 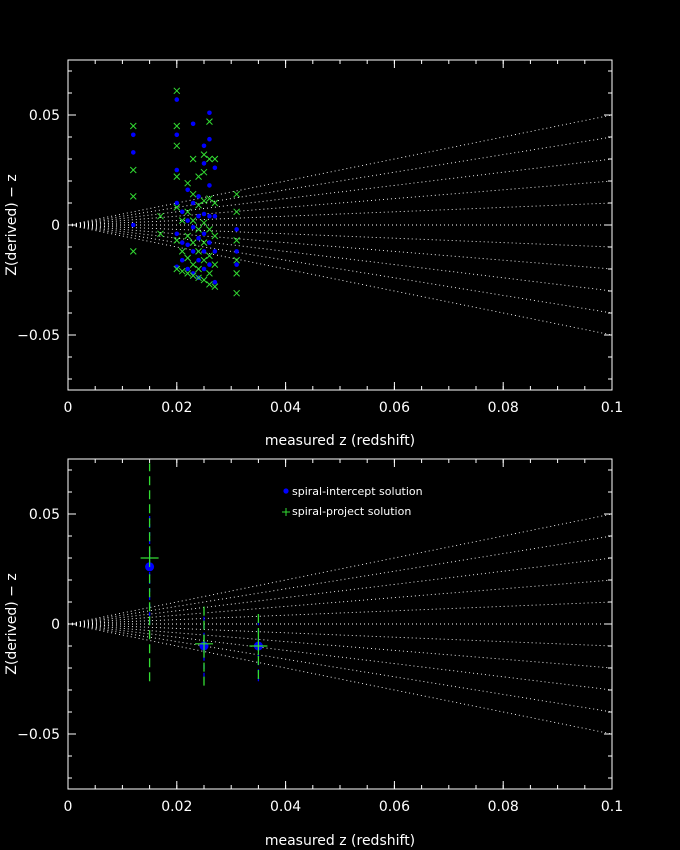 What do you see at coordinates (286, 491) in the screenshot?
I see `legend-intercept-marker` at bounding box center [286, 491].